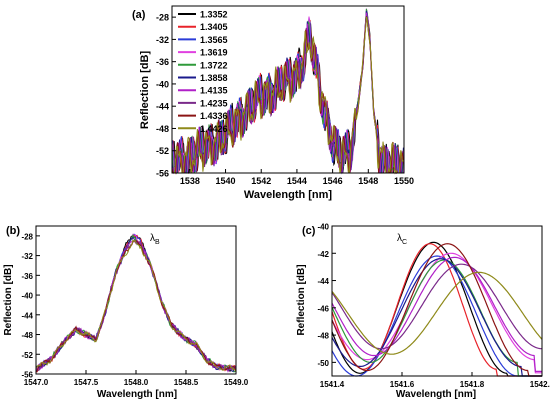 Image resolution: width=550 pixels, height=401 pixels. Describe the element at coordinates (214, 78) in the screenshot. I see `legend-label: 1.3858` at that location.